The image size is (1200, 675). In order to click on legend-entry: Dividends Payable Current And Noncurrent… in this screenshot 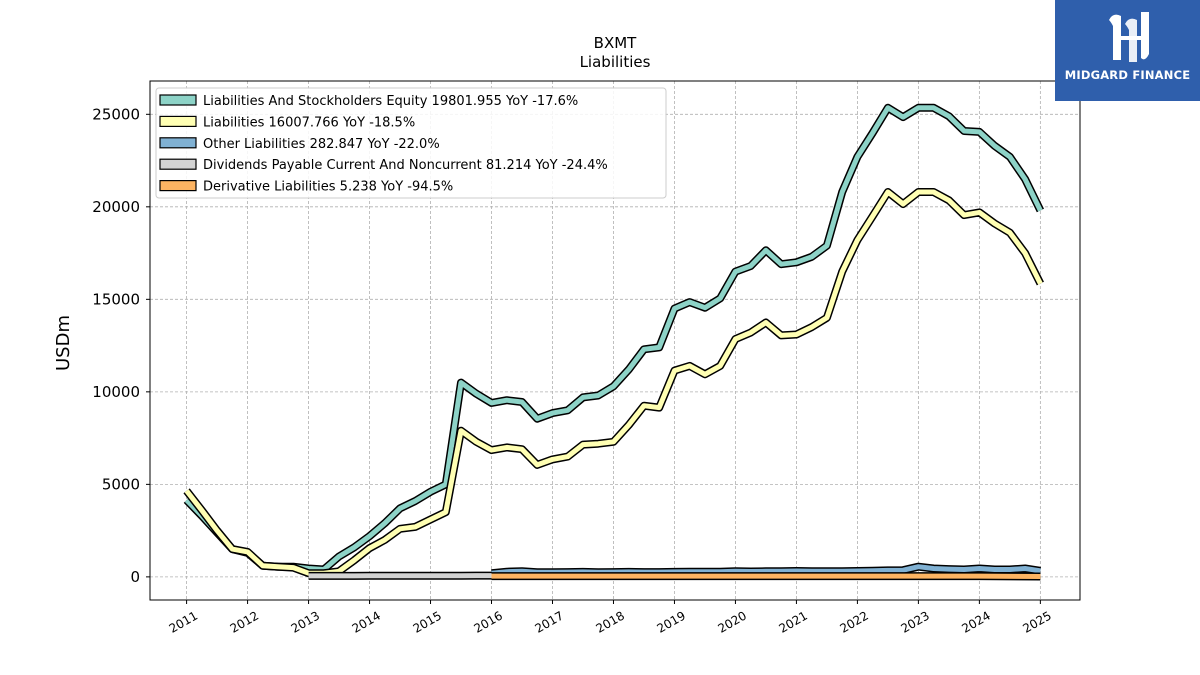, I will do `click(405, 165)`.